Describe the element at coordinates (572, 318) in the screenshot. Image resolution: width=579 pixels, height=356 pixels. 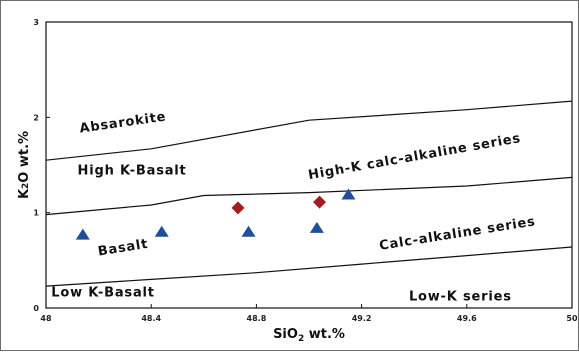
I see `x-tick-label-5: 50` at that location.